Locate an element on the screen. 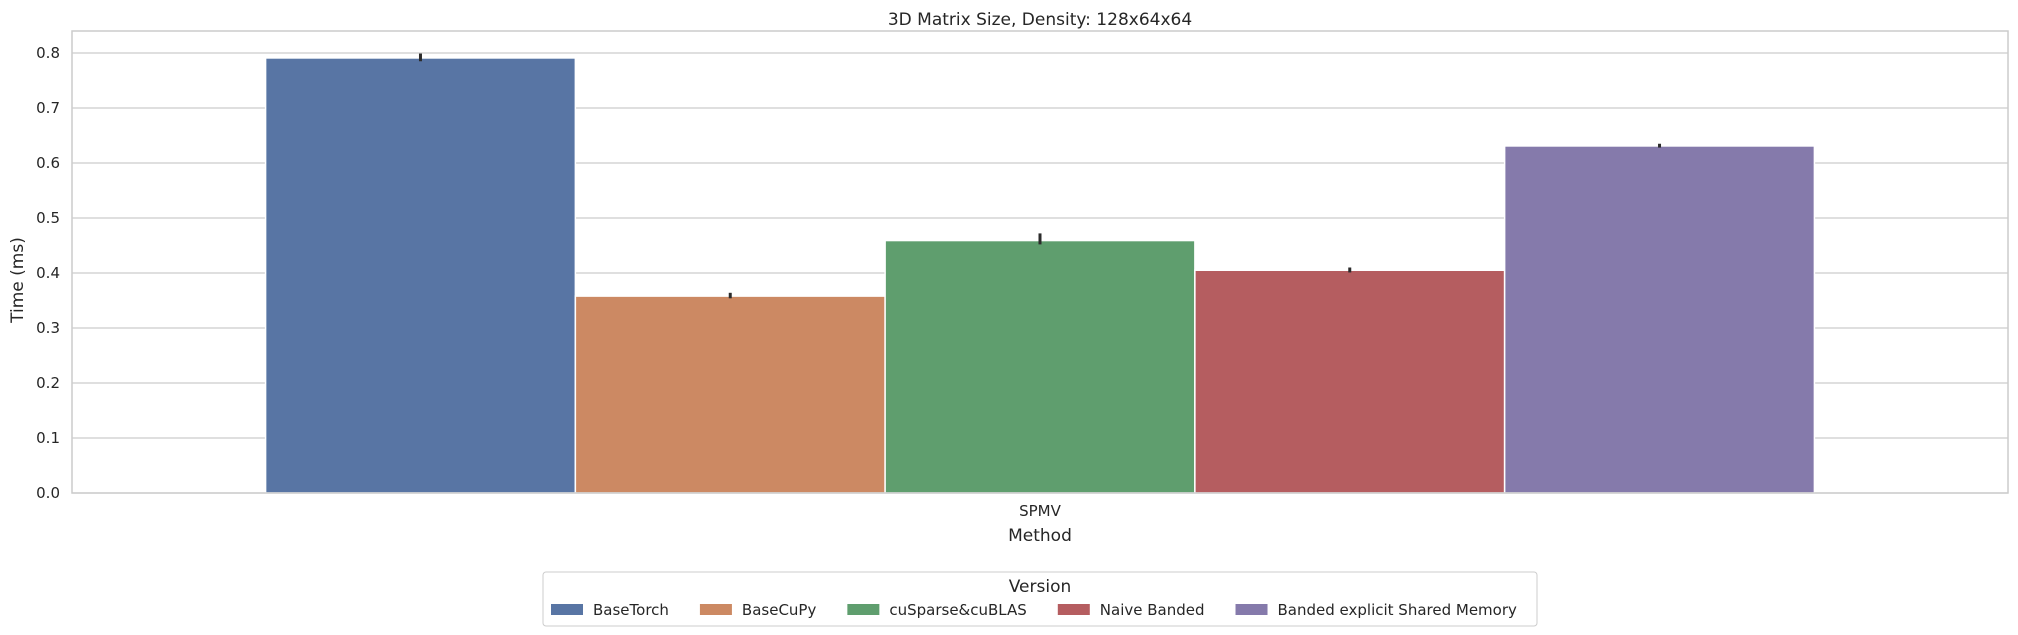 The height and width of the screenshot is (635, 2018). y-tick-label: 0.5 is located at coordinates (48, 218).